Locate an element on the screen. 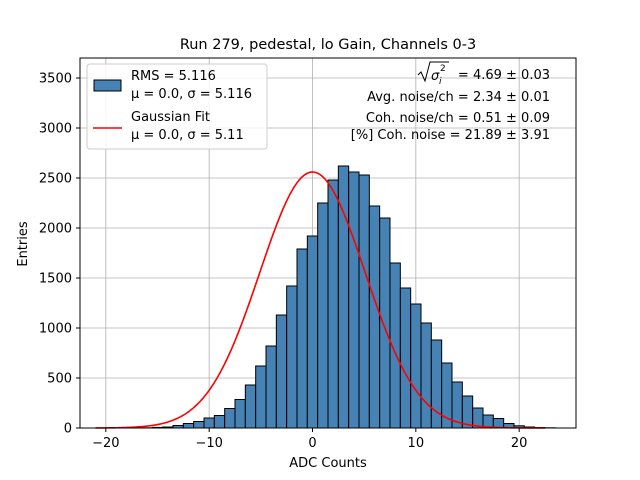  x-axis-label: ADC Counts is located at coordinates (328, 463).